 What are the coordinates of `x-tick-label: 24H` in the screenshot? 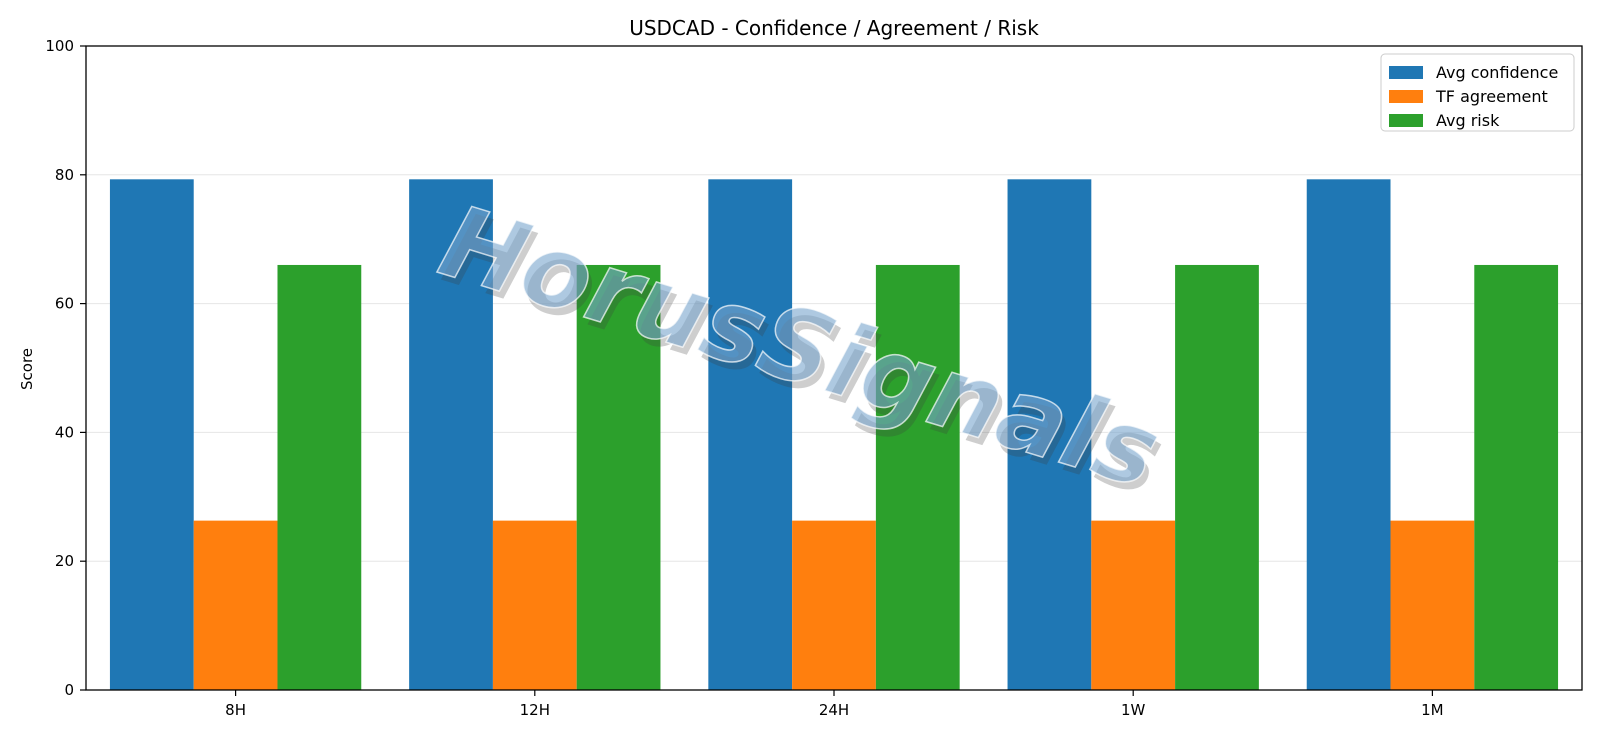 It's located at (834, 710).